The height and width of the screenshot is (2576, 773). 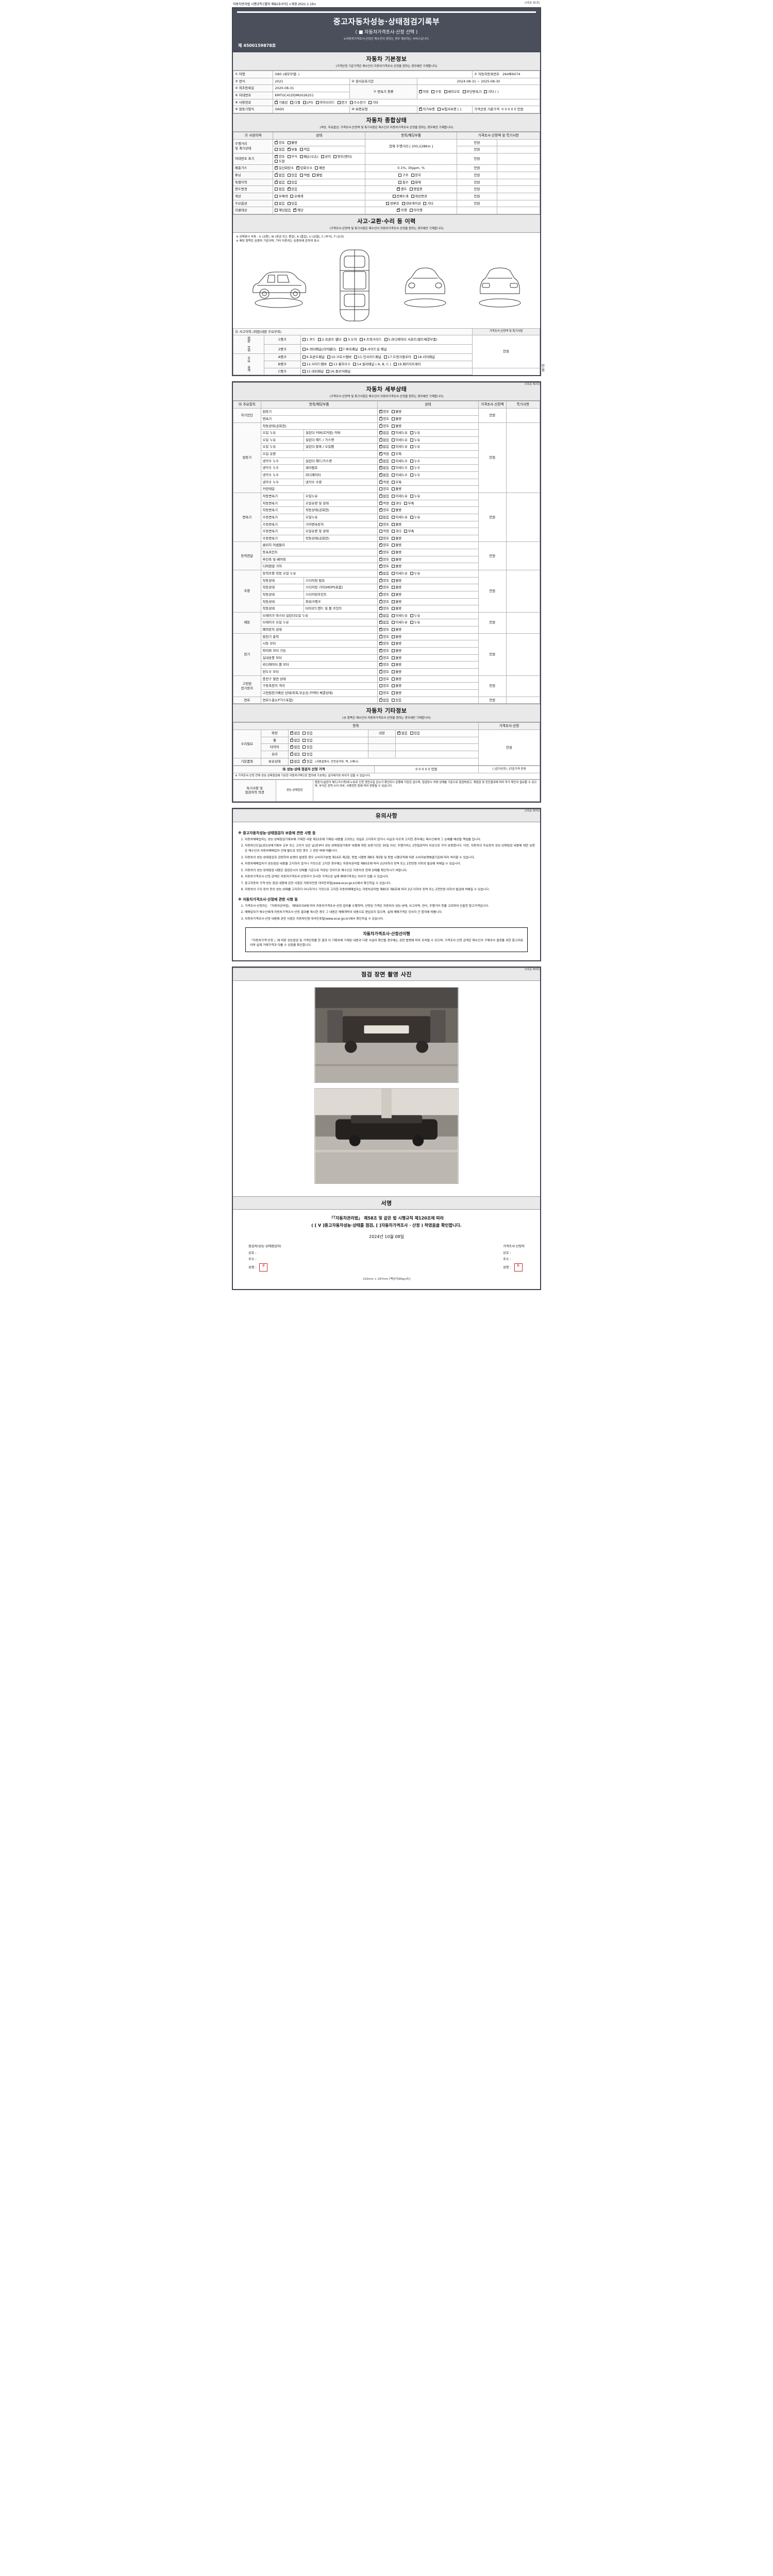 I want to click on part-option: 썬루프, so click(x=392, y=203).